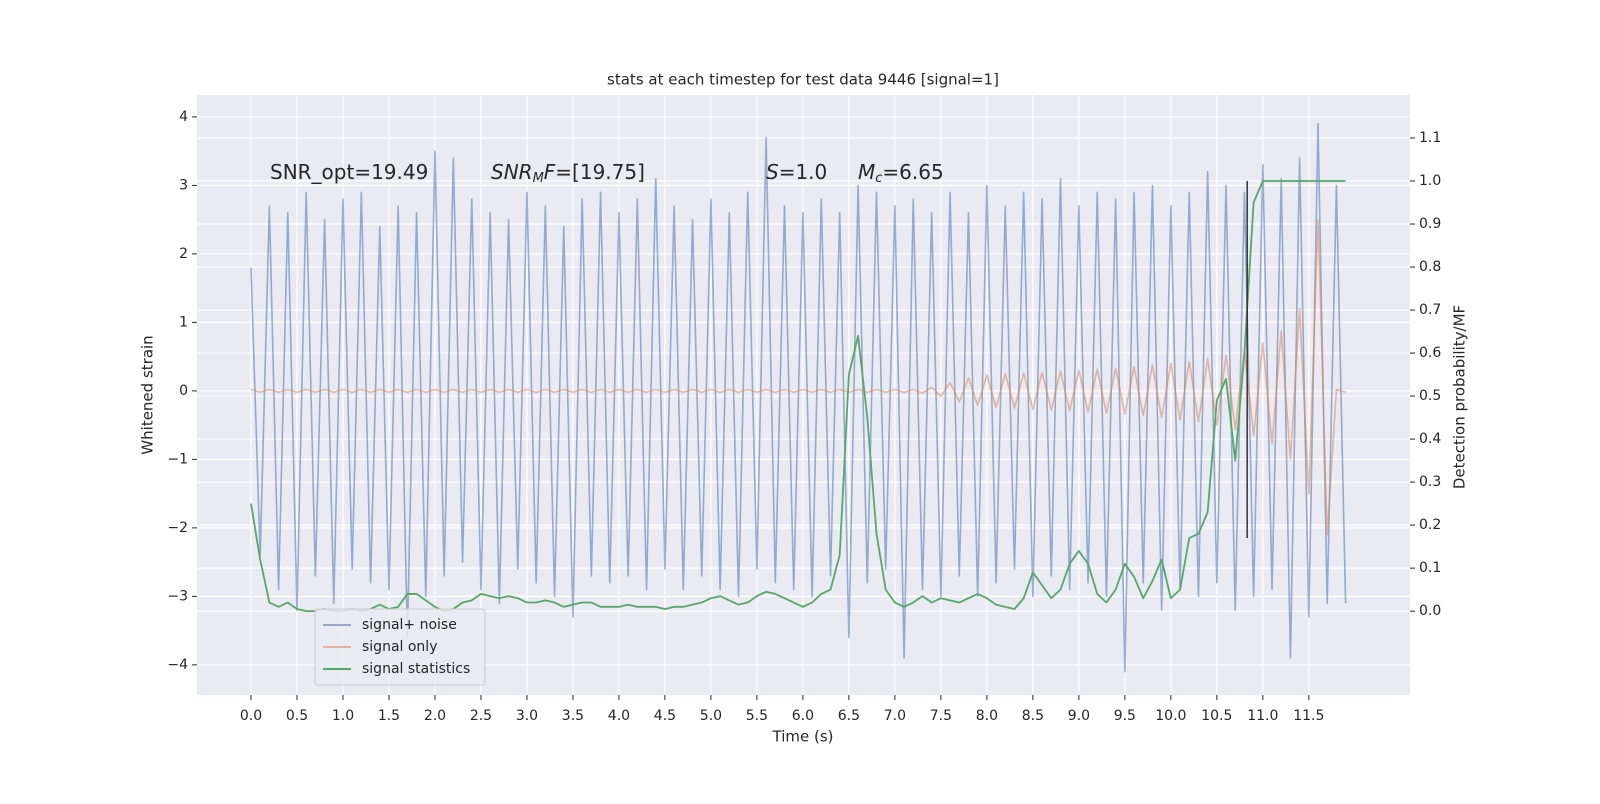  Describe the element at coordinates (1430, 439) in the screenshot. I see `y2-tick-label: 0.4` at that location.